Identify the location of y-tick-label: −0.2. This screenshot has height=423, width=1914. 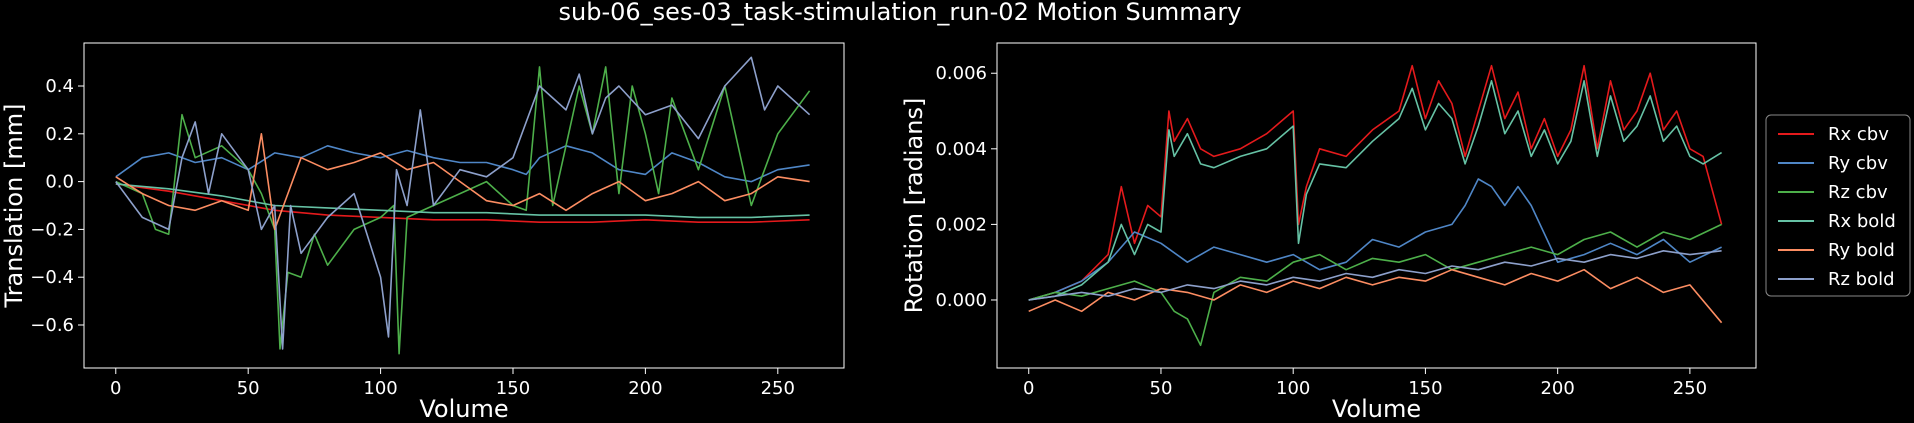
(52, 229).